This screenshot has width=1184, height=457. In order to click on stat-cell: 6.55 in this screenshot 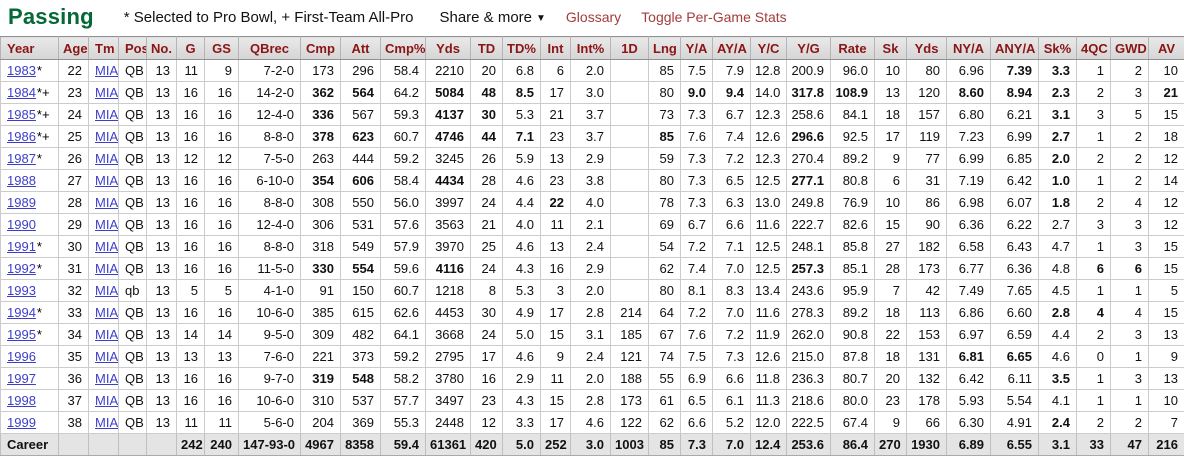, I will do `click(1014, 444)`.